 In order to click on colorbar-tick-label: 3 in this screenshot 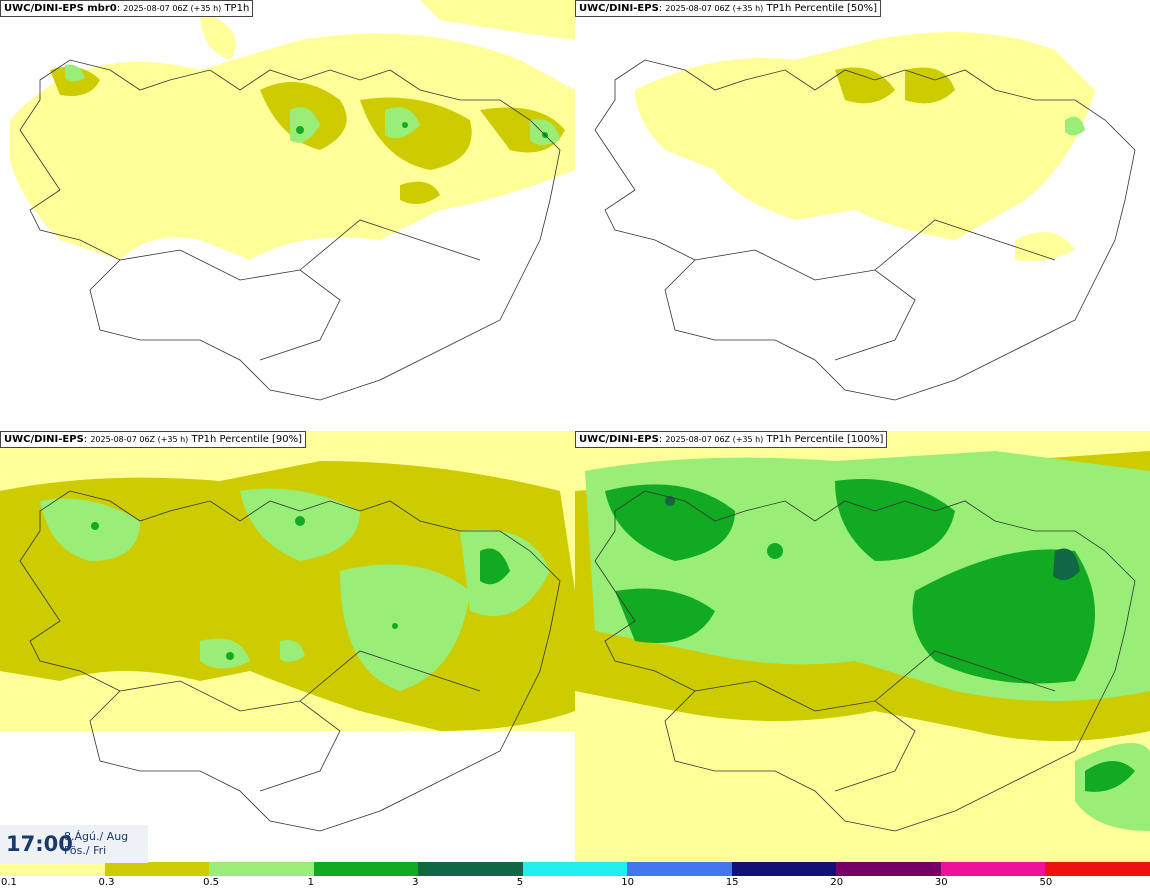, I will do `click(415, 882)`.